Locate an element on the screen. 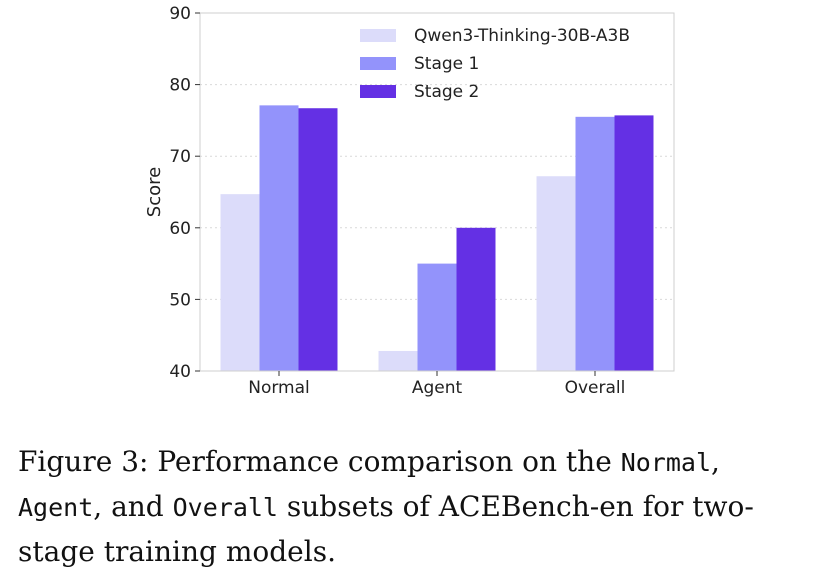 This screenshot has height=578, width=818. caption-code-overall: Overall is located at coordinates (225, 507).